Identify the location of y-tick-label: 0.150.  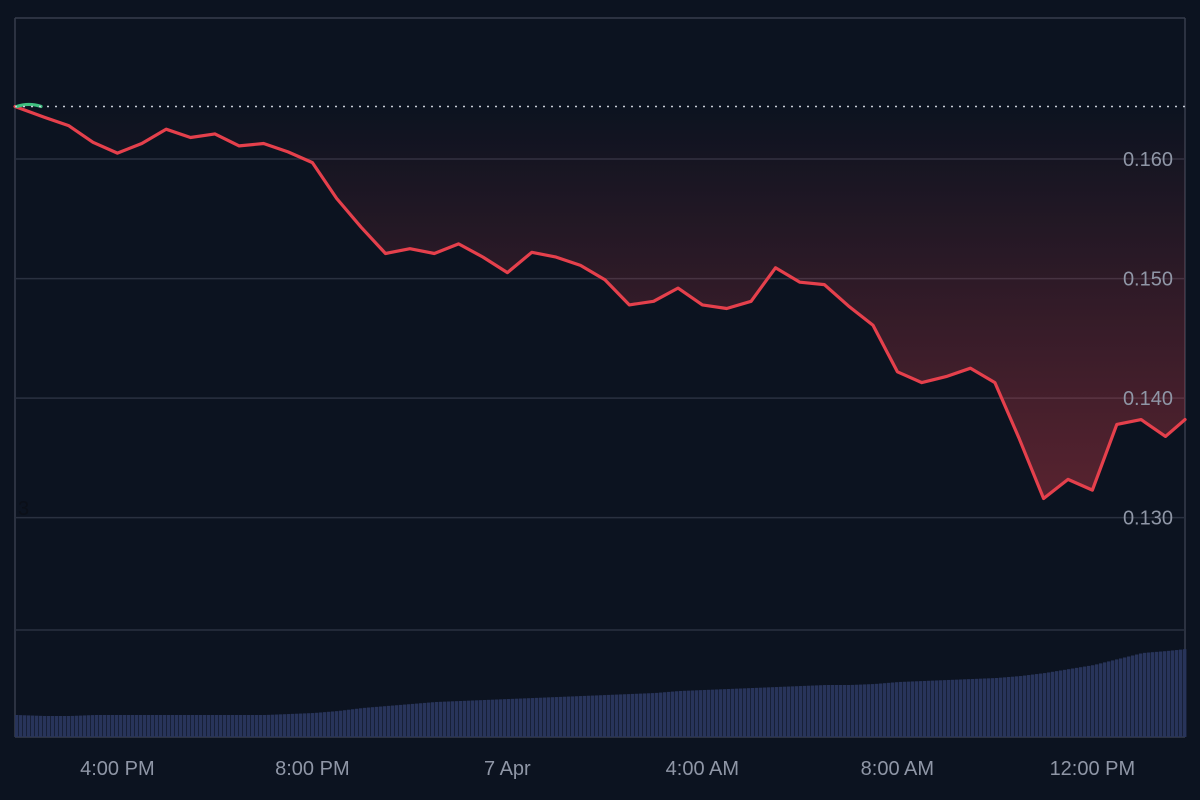
(1148, 280).